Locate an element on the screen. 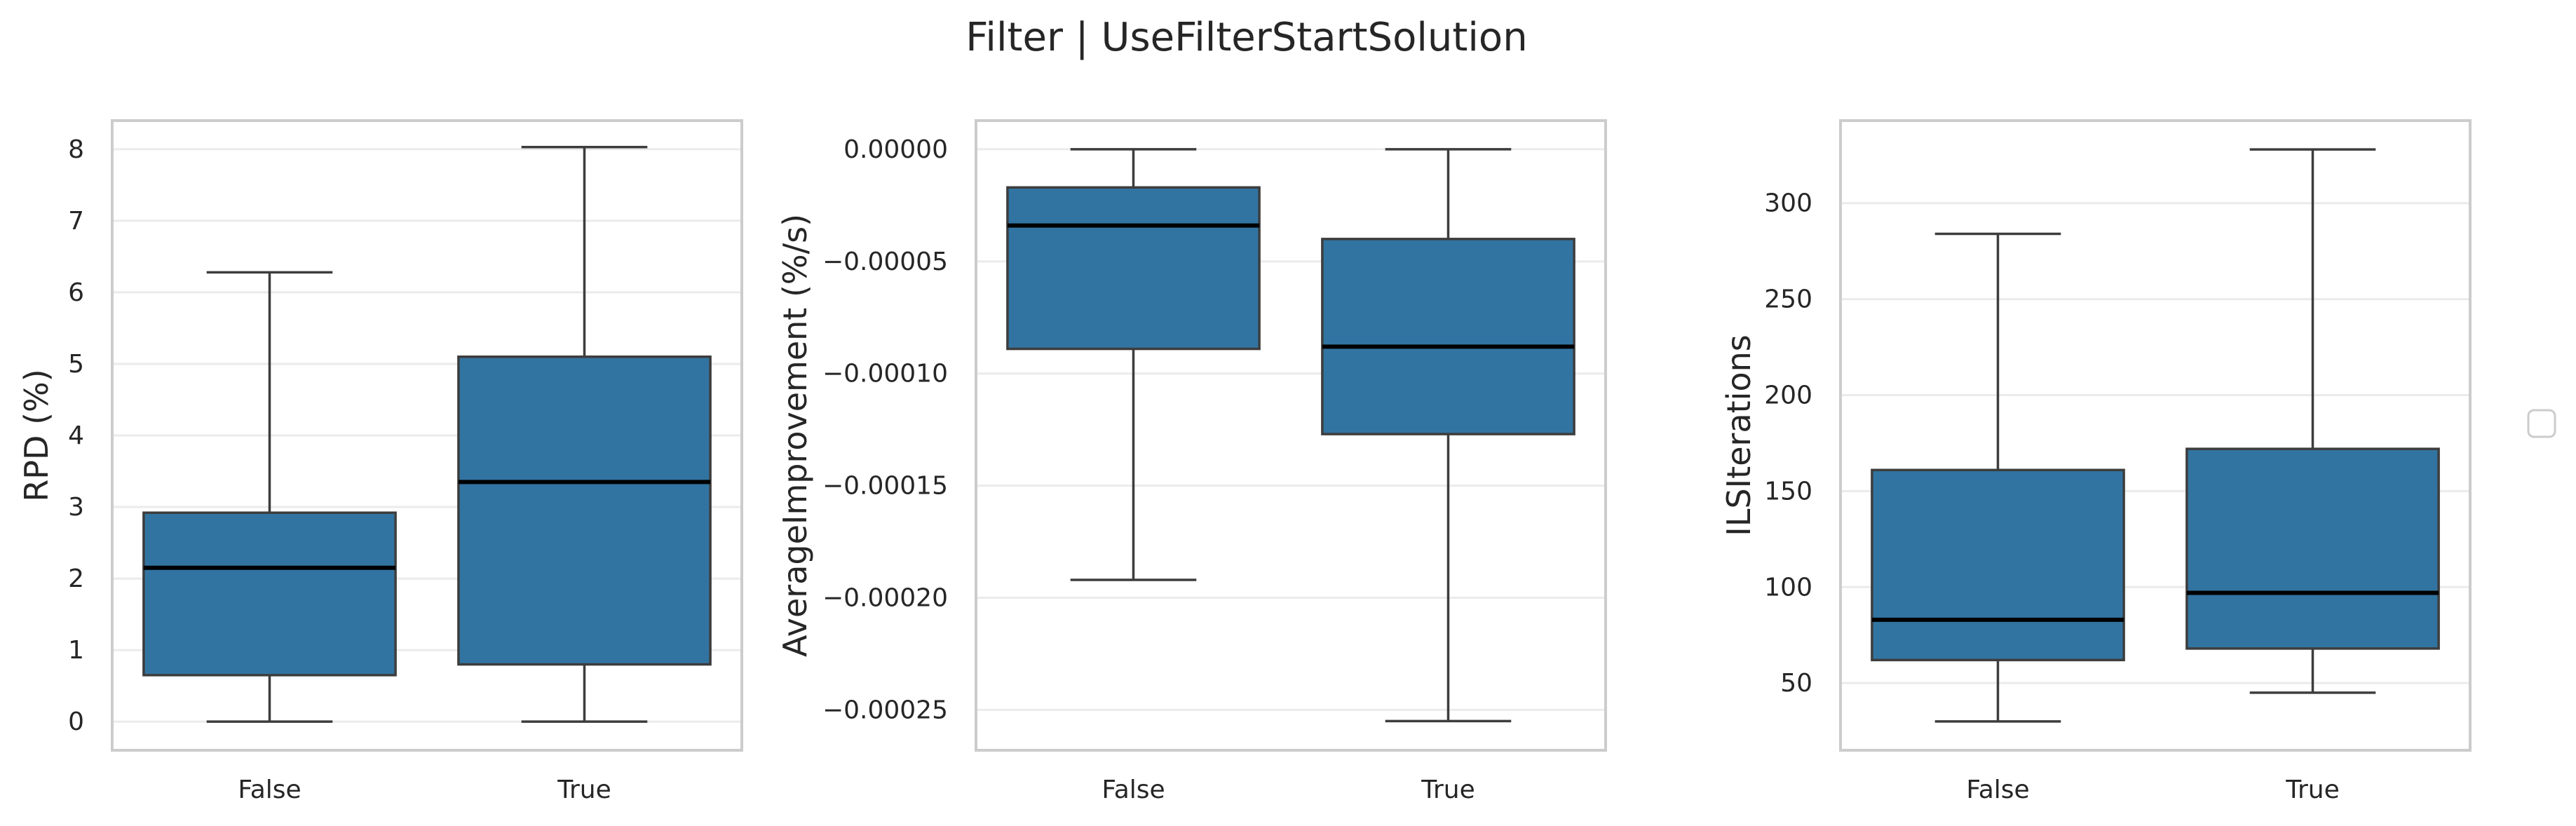 The width and height of the screenshot is (2576, 826). y-axis-label: RPD (%) is located at coordinates (36, 435).